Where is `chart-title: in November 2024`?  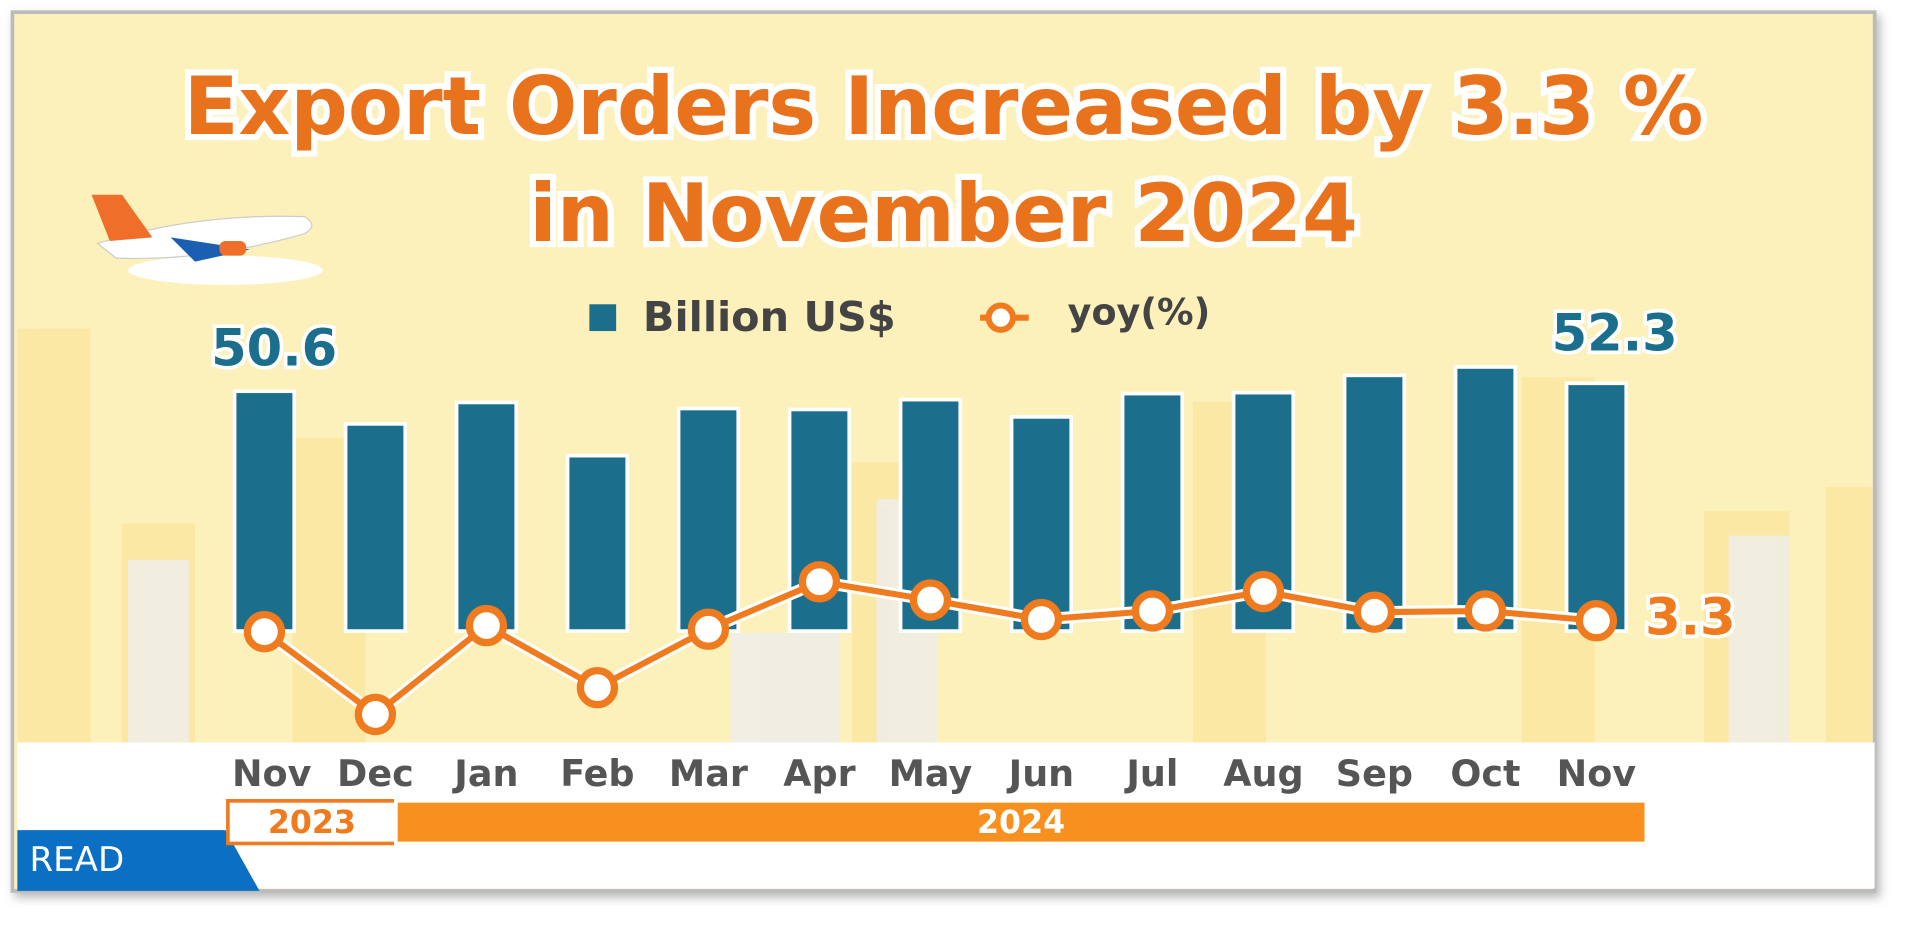
chart-title: in November 2024 is located at coordinates (943, 213).